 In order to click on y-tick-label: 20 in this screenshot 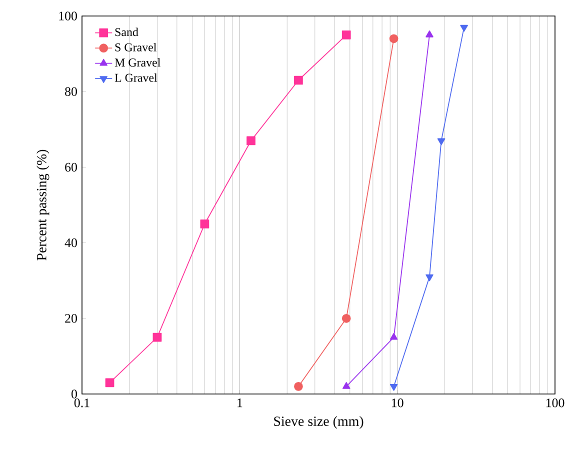, I will do `click(71, 318)`.